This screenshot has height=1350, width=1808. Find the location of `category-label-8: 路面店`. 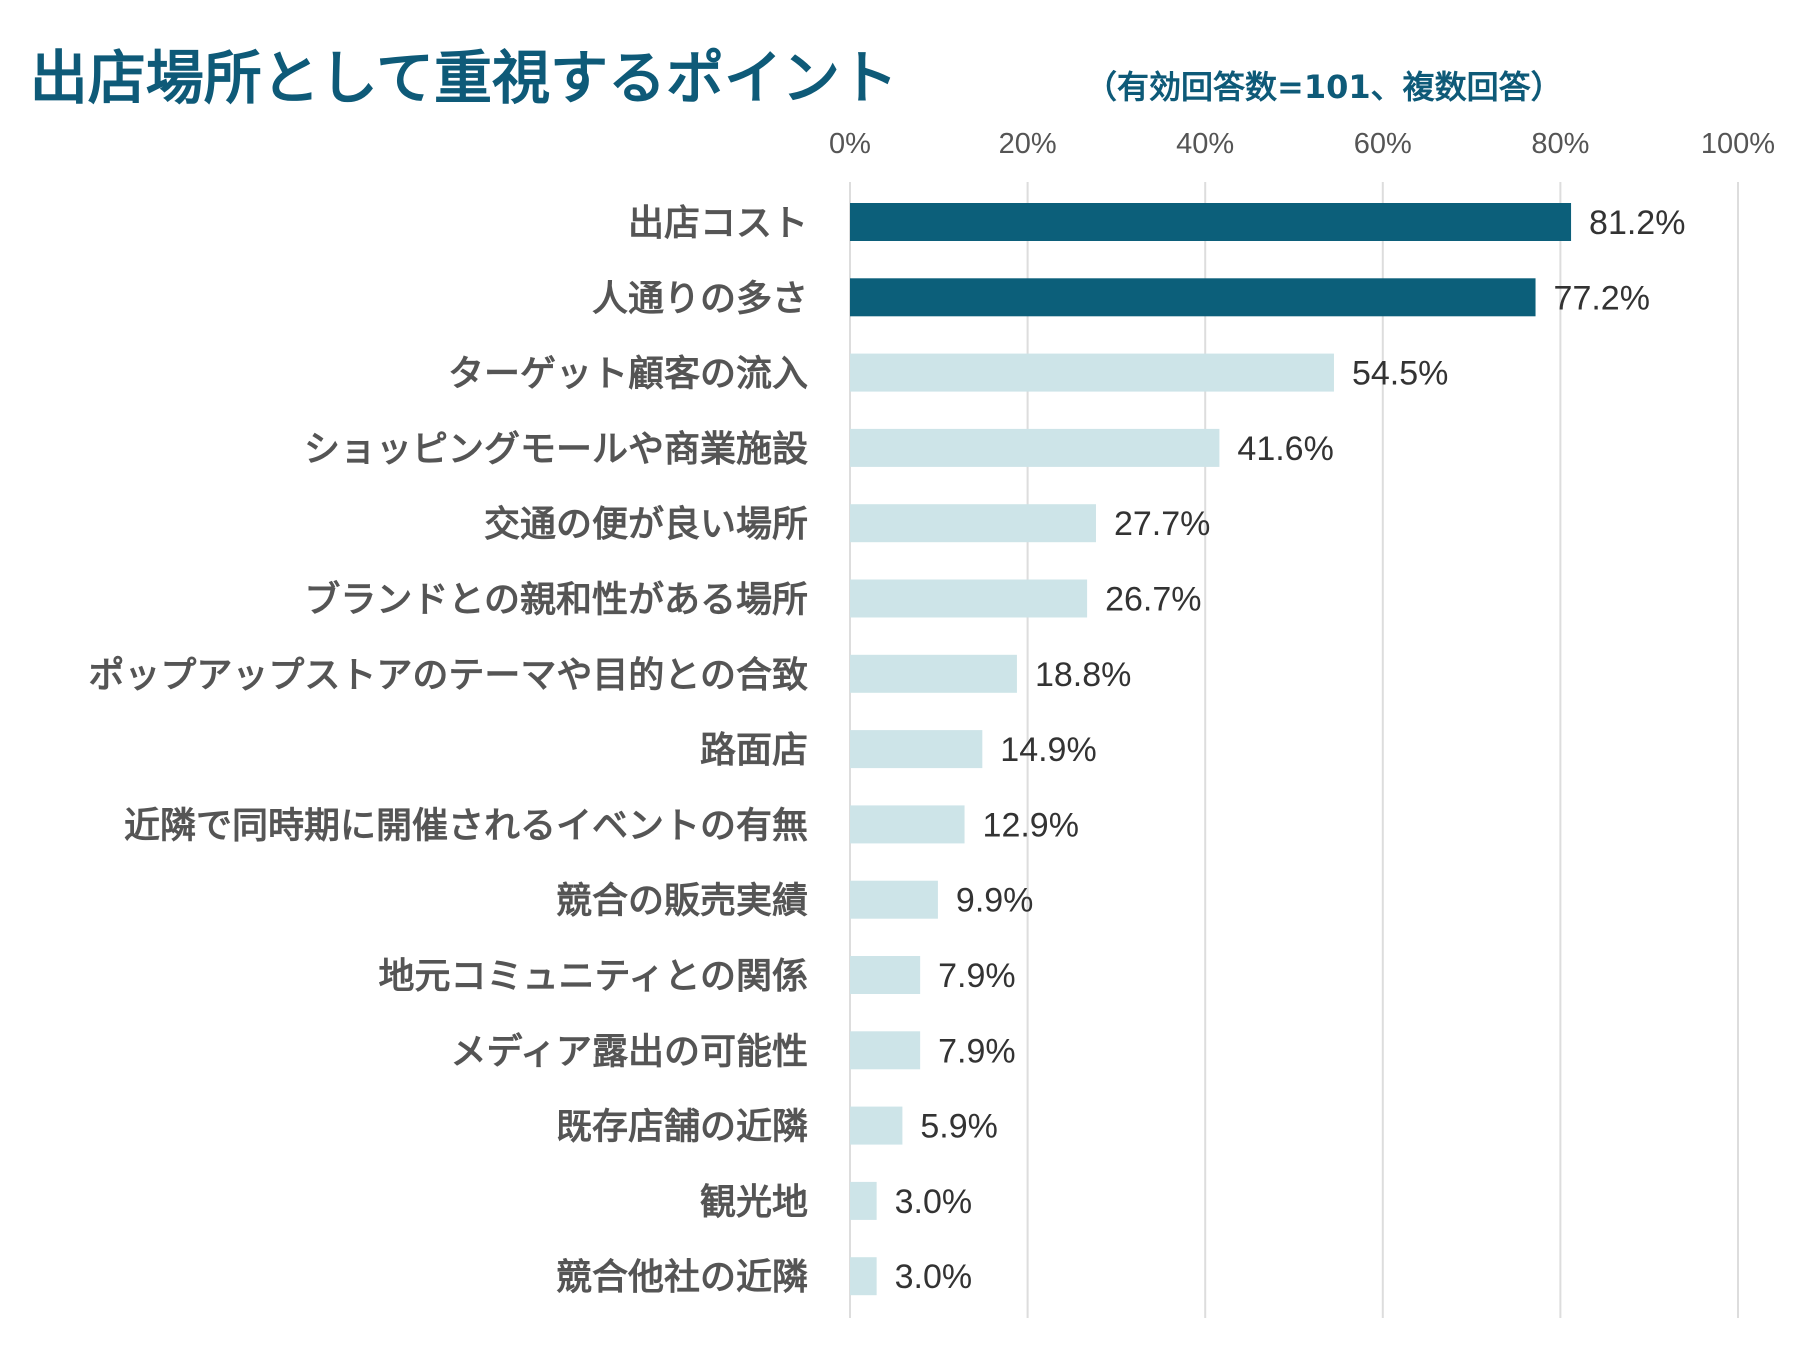

category-label-8: 路面店 is located at coordinates (754, 750).